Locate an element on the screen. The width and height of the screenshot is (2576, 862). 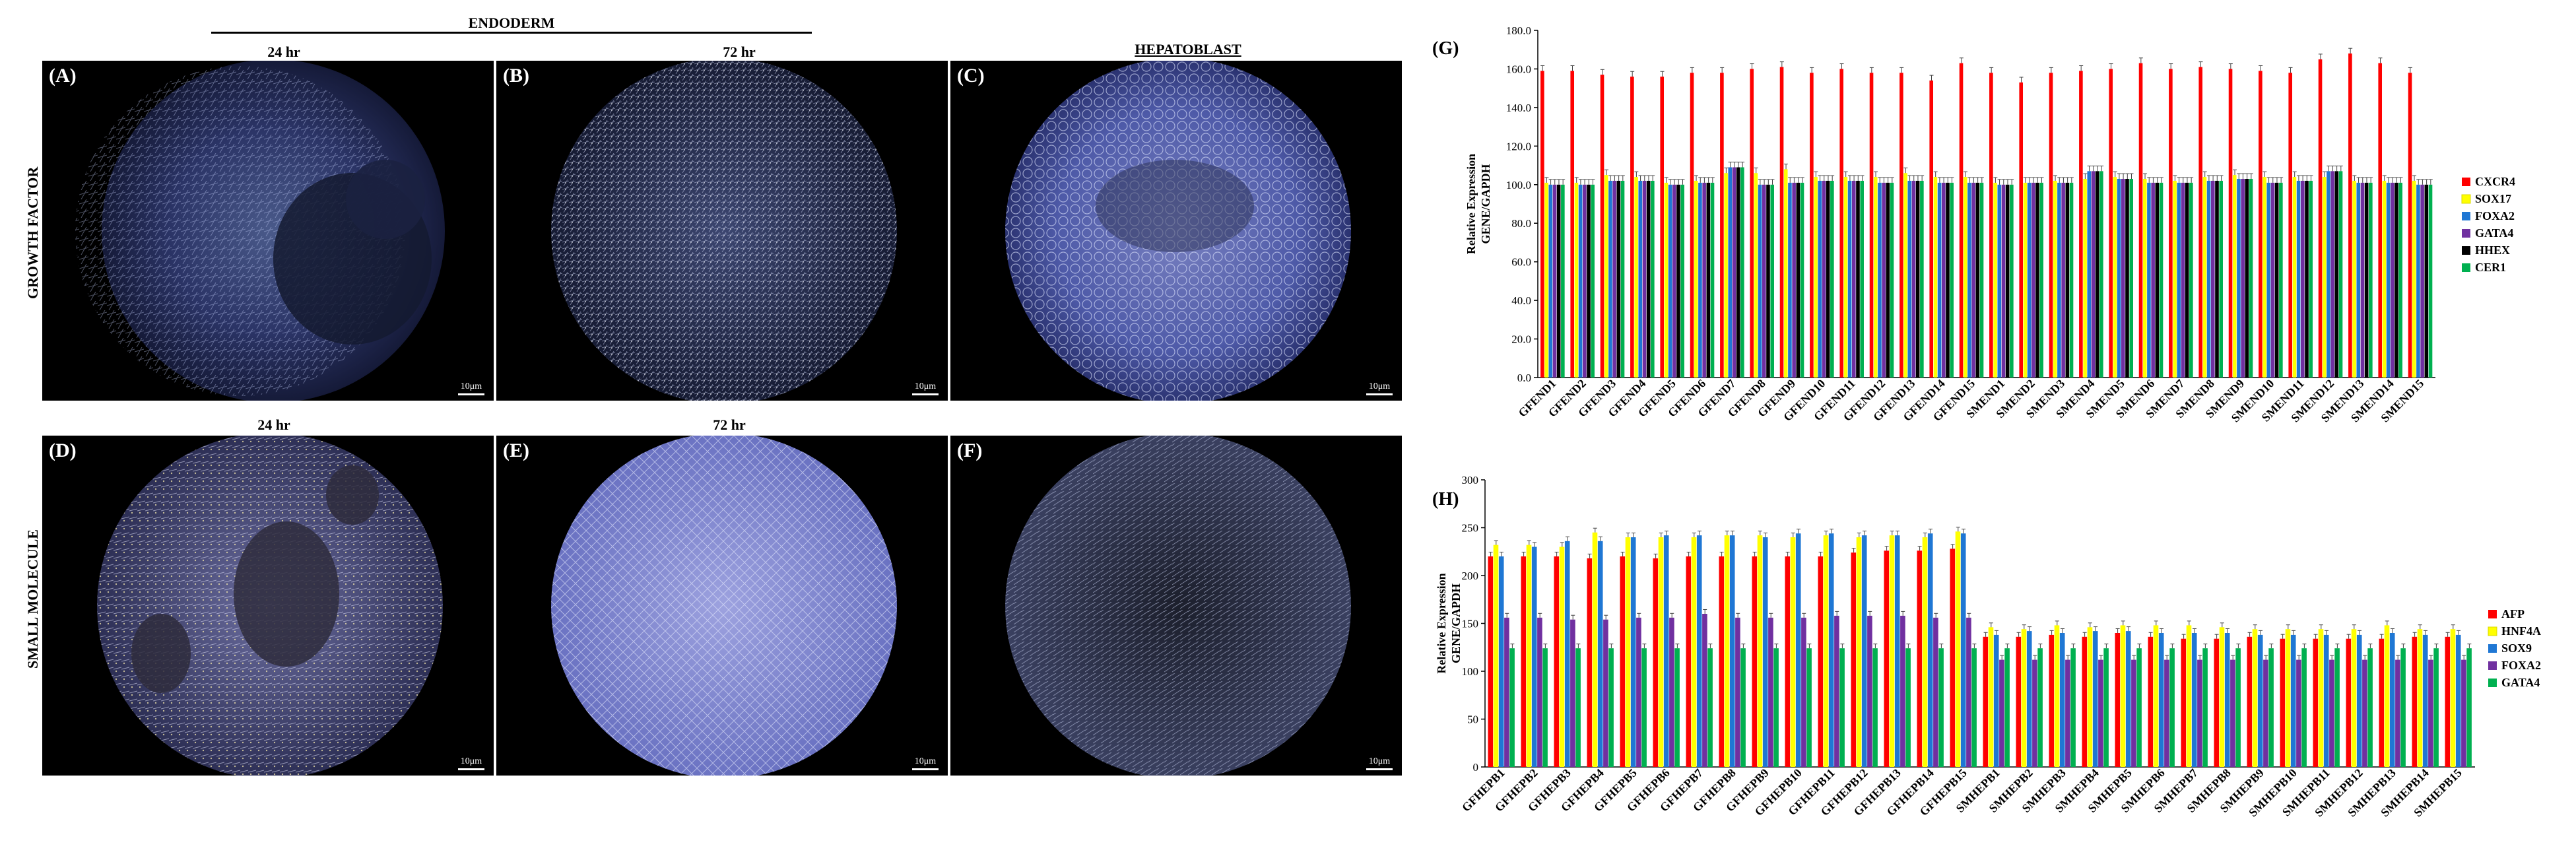
bar-foxa2-smhepb10 is located at coordinates (2298, 713).